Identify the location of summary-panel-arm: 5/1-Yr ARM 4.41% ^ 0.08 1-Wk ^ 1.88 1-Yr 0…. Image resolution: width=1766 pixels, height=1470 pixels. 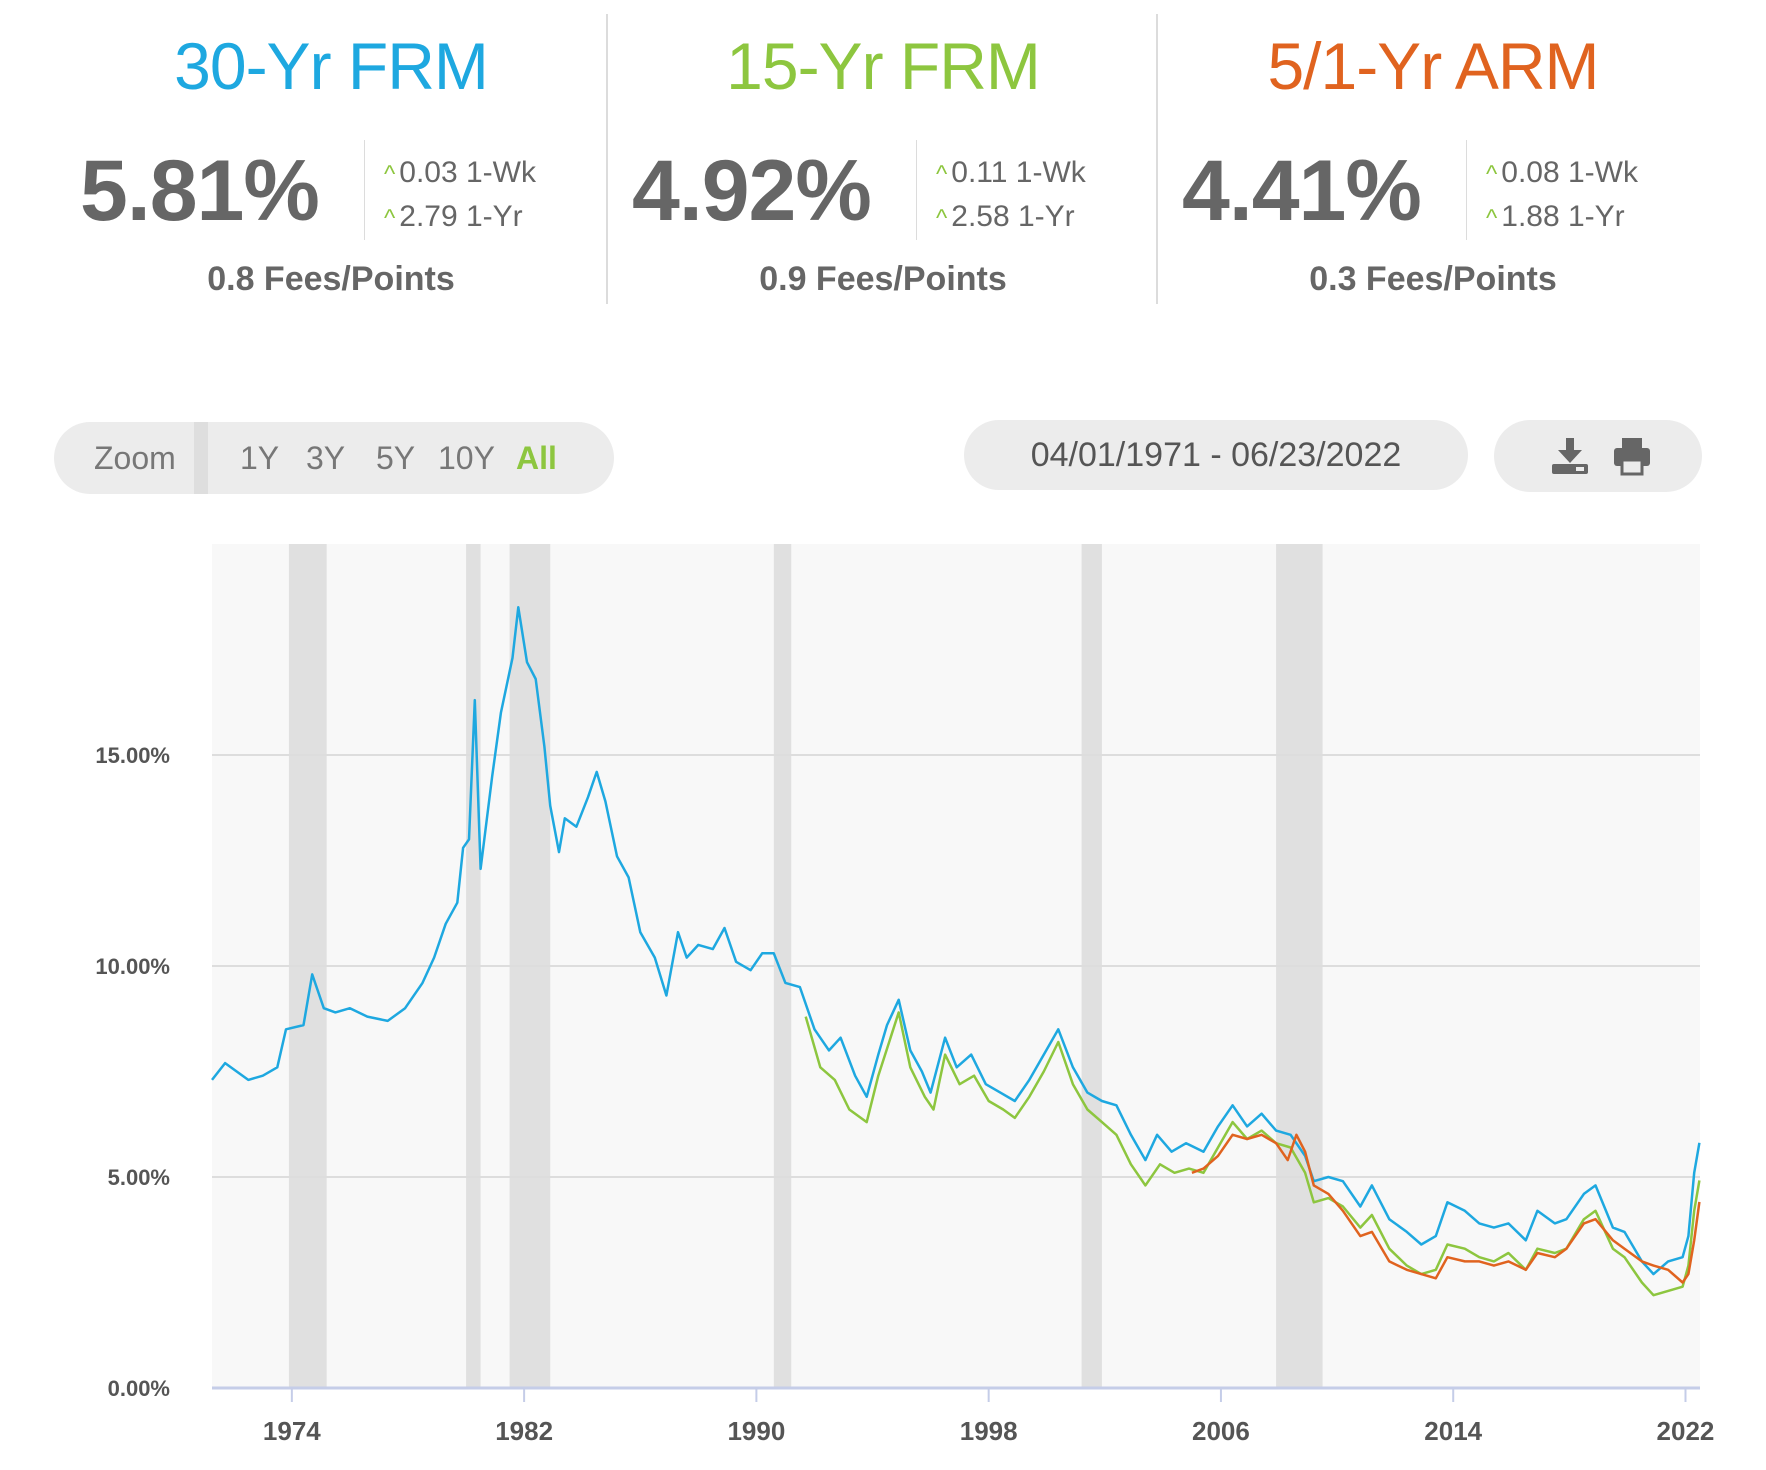
(1432, 159).